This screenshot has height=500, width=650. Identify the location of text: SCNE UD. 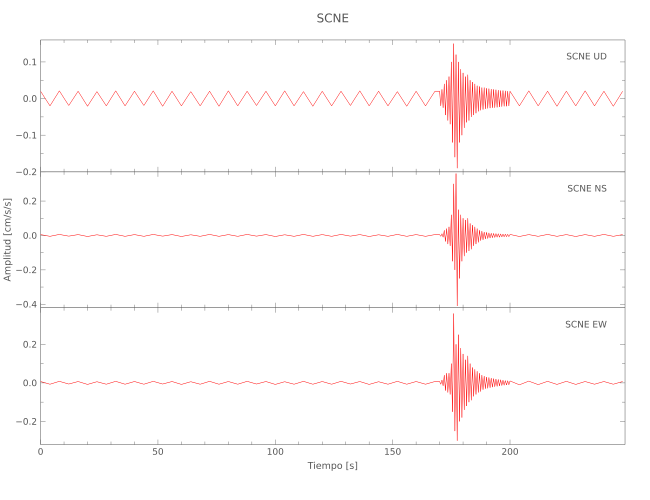
(586, 56).